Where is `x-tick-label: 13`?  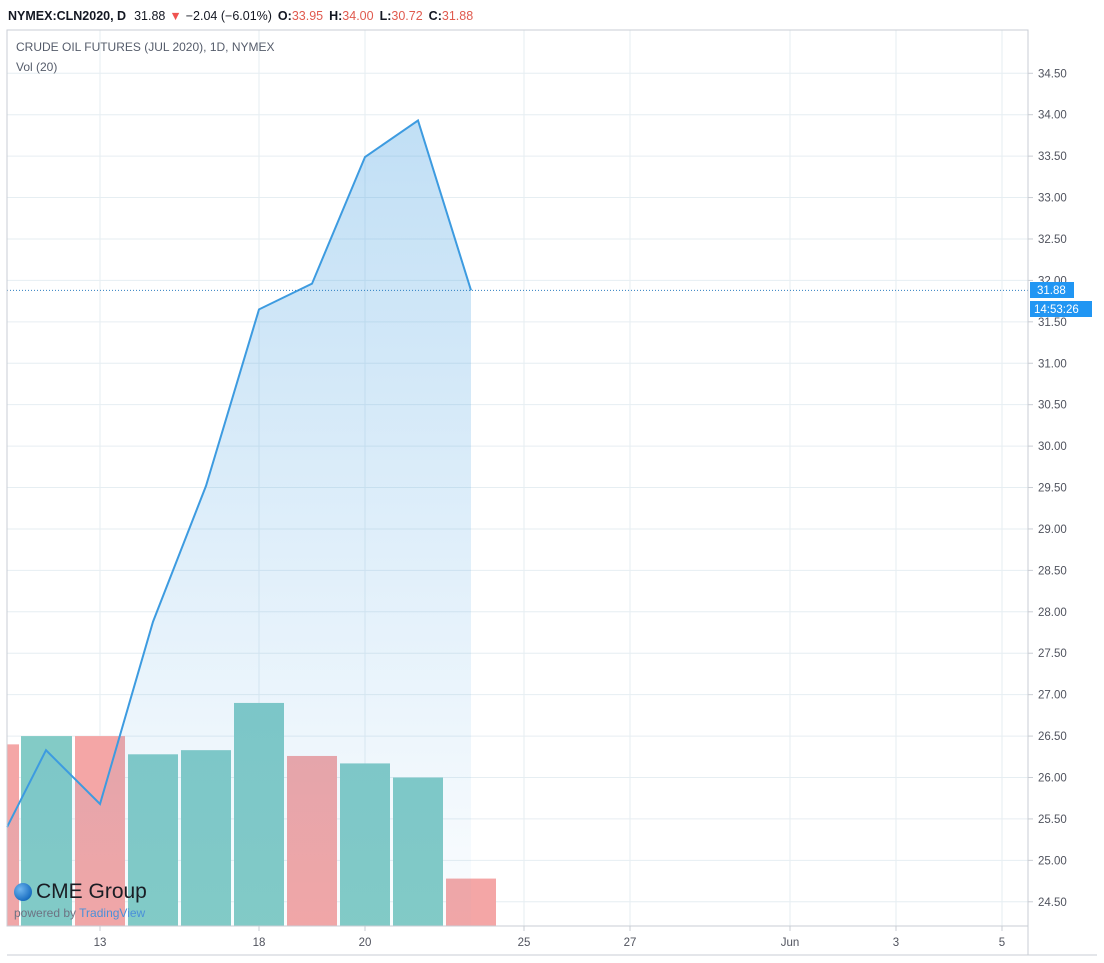 x-tick-label: 13 is located at coordinates (100, 943).